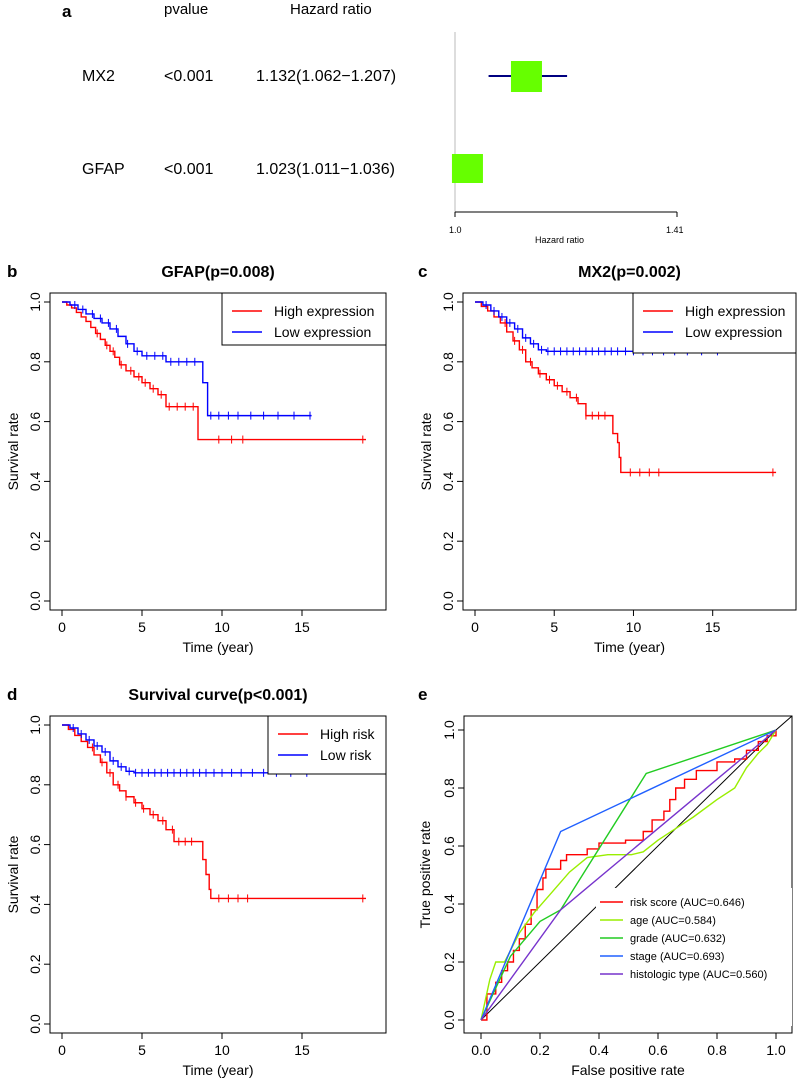 This screenshot has height=1089, width=797. What do you see at coordinates (67, 11) in the screenshot?
I see `panel-letter-a: a` at bounding box center [67, 11].